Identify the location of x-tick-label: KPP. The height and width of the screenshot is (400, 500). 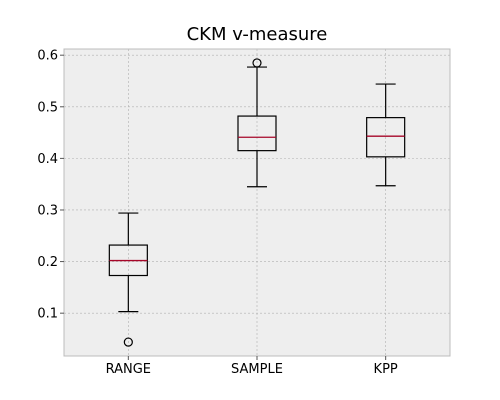
(386, 369).